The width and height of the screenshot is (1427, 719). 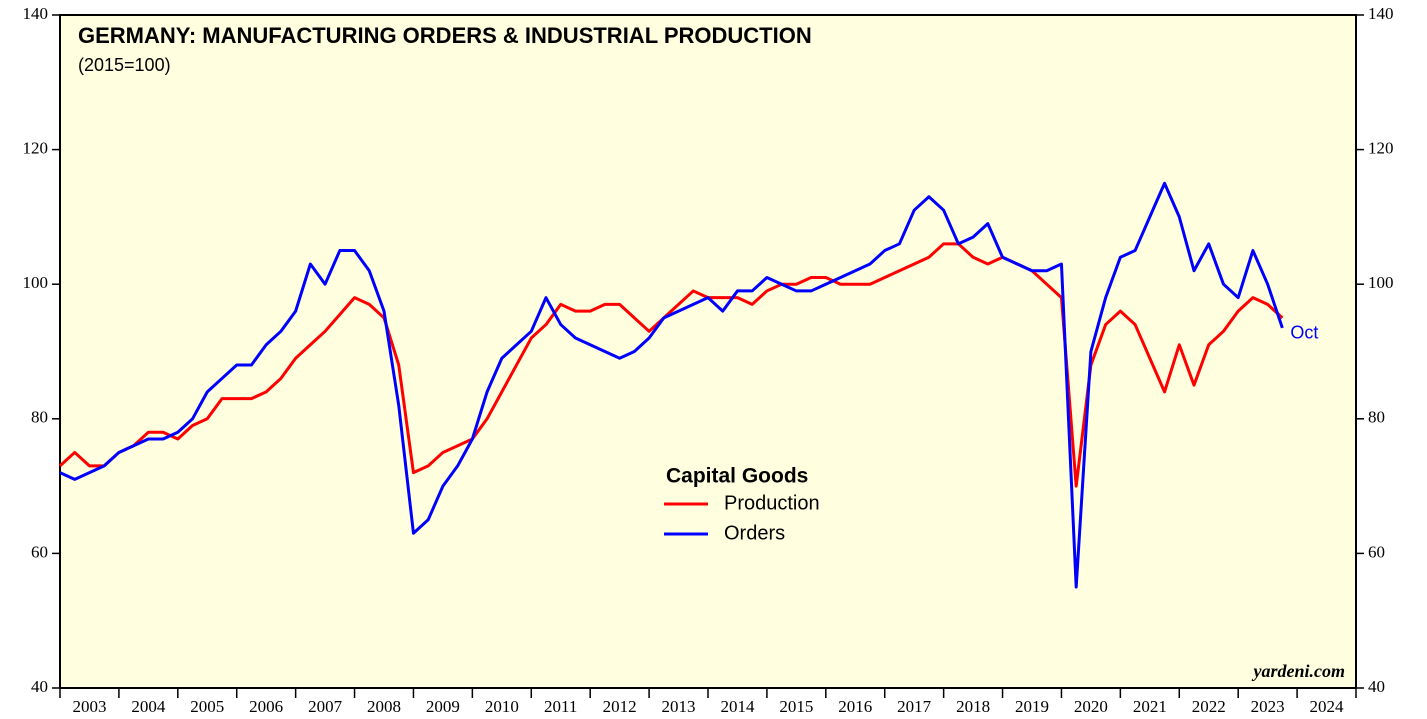 What do you see at coordinates (737, 476) in the screenshot?
I see `legend-title: Capital Goods` at bounding box center [737, 476].